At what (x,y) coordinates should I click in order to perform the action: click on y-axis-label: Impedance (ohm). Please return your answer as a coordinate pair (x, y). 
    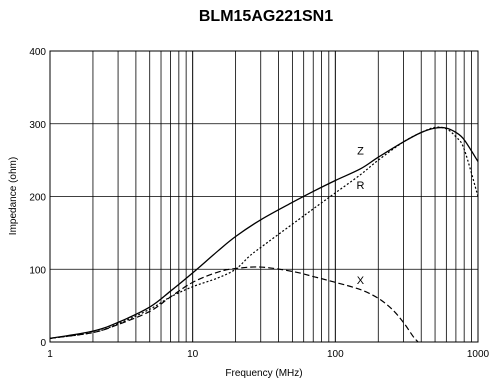
    Looking at the image, I should click on (13, 196).